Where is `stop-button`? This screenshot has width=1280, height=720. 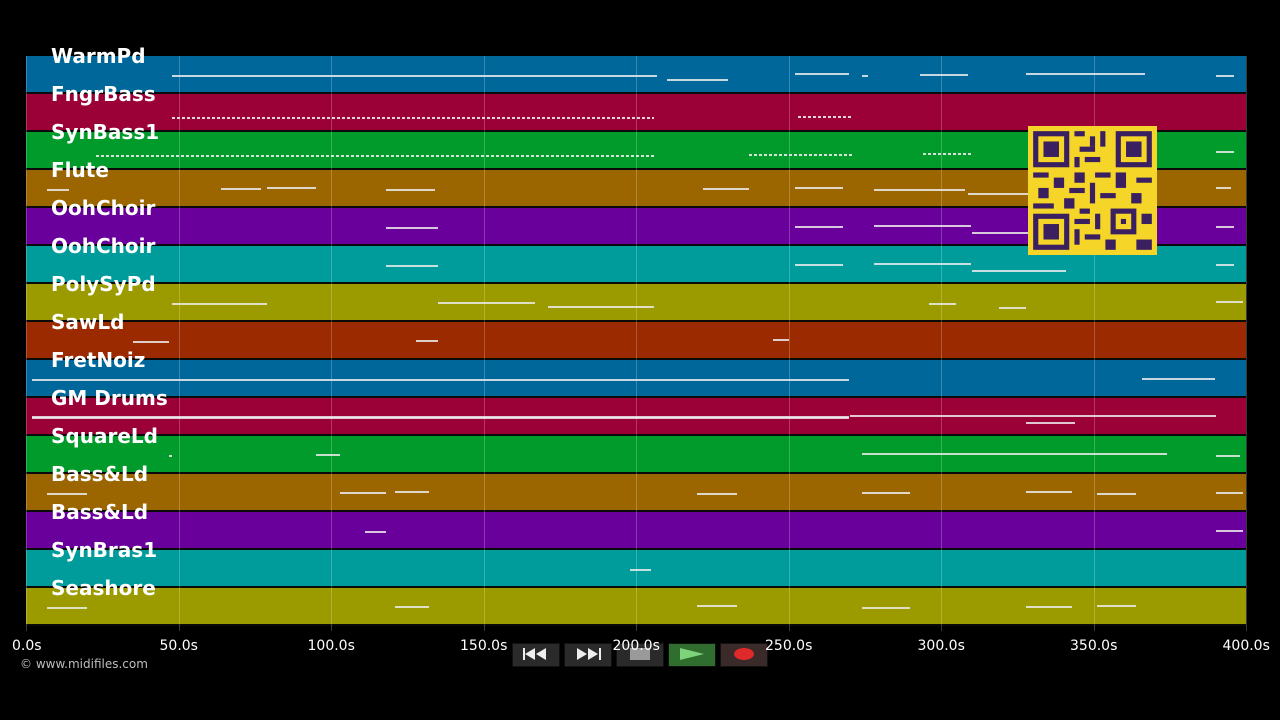 stop-button is located at coordinates (640, 655).